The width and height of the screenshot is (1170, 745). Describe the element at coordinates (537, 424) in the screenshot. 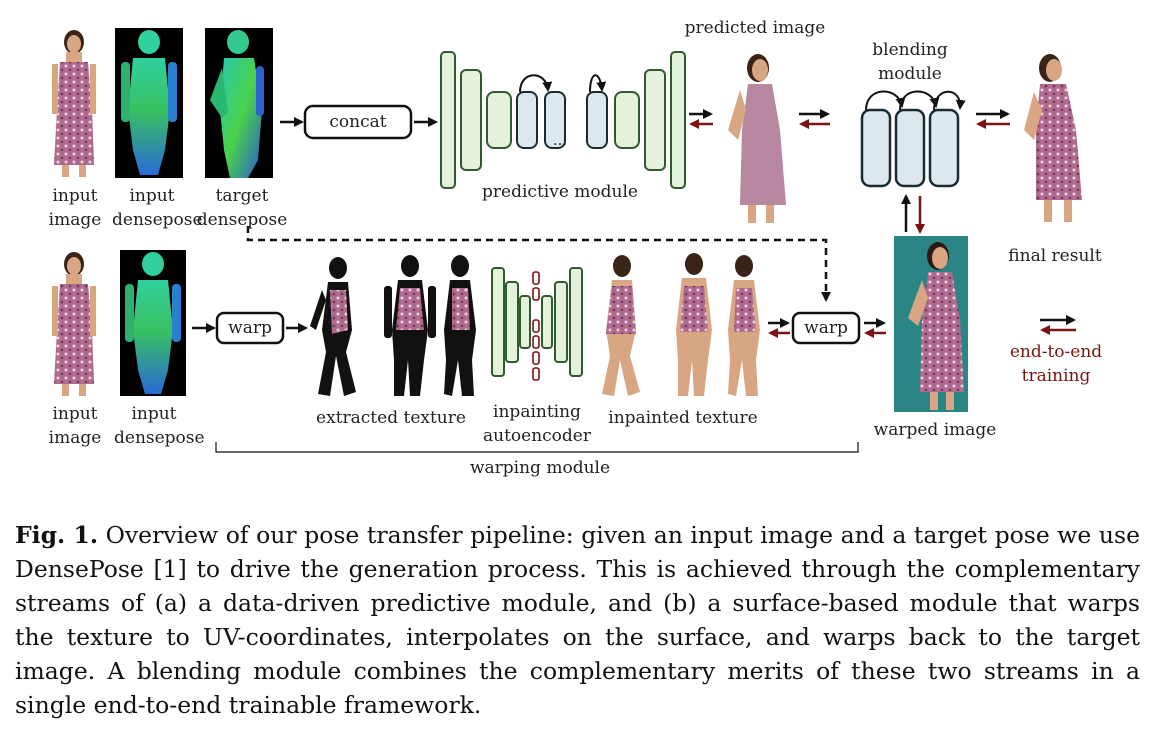

I see `label-inpainting-autoencoder: inpainting autoencoder` at that location.